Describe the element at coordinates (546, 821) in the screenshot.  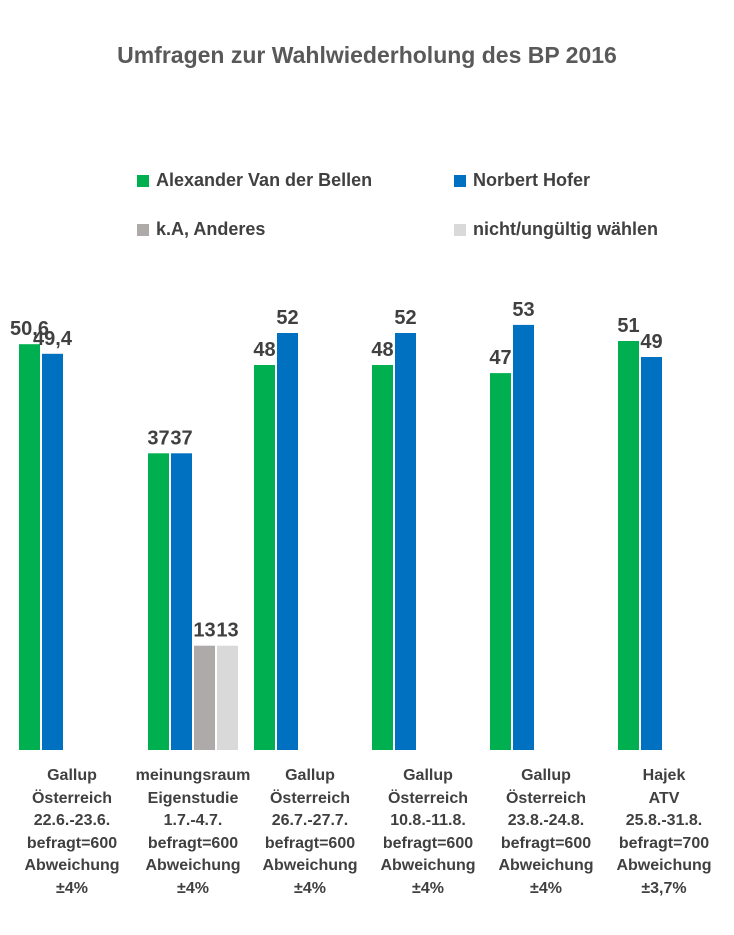
I see `category-label-line: 23.8.-24.8.` at that location.